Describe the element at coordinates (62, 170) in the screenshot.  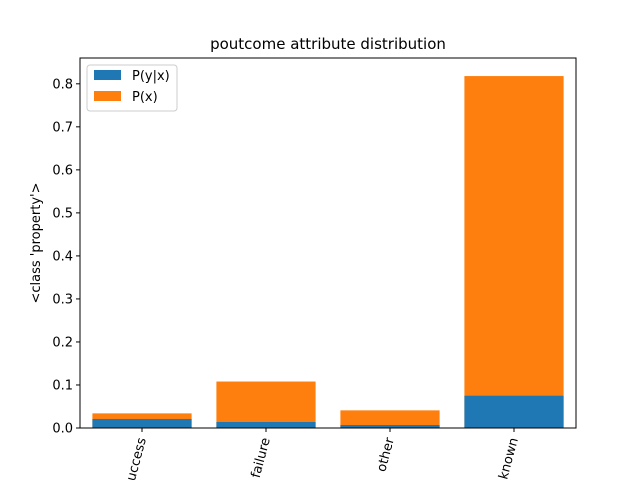
I see `y-tick-label: 0.6` at that location.